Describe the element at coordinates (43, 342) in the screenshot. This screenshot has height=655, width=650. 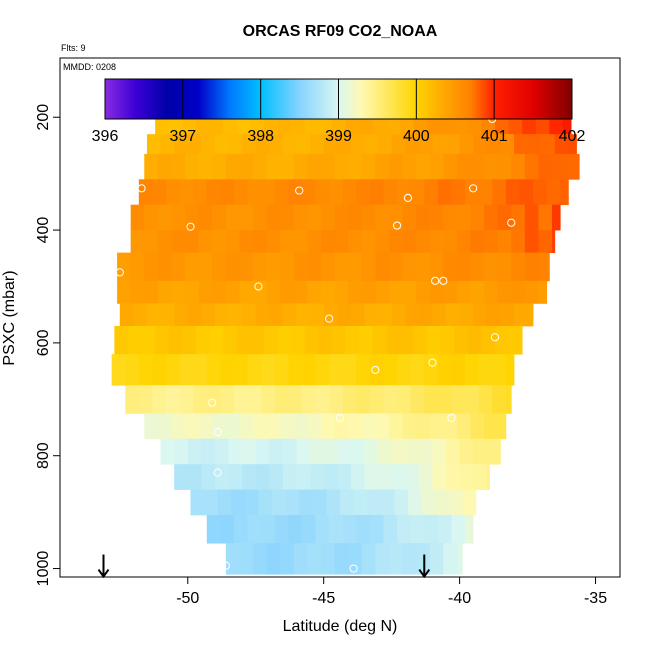
I see `y-tick-label: 600` at that location.